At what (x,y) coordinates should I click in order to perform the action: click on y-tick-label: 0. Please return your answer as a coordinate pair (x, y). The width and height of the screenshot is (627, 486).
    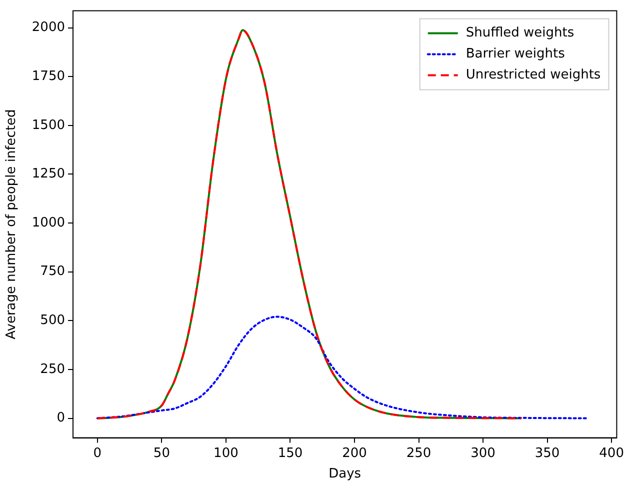
    Looking at the image, I should click on (60, 418).